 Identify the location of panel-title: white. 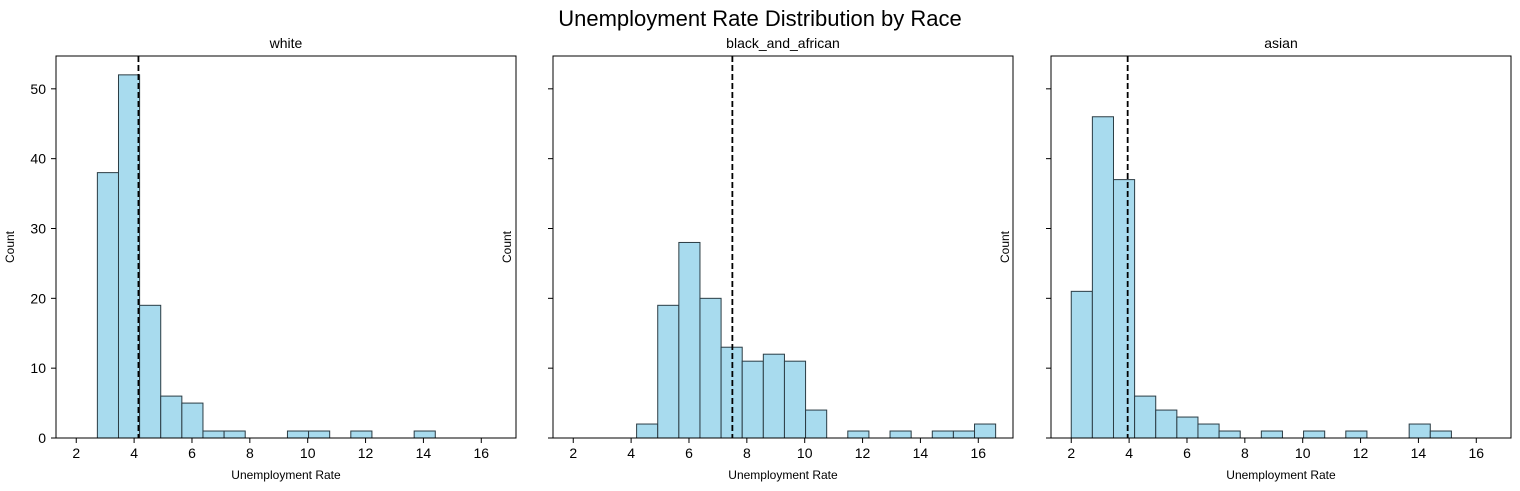
(286, 43).